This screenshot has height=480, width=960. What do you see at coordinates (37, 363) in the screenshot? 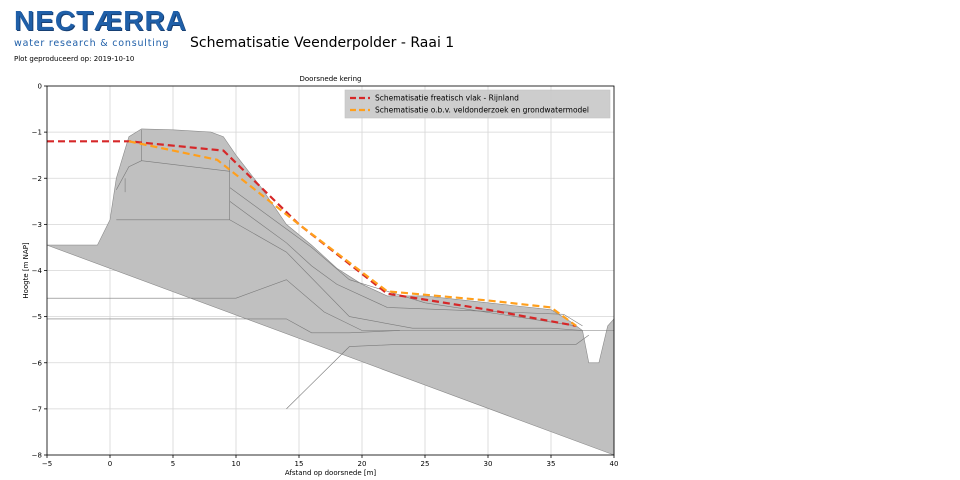
I see `y-tick-label-6: −6` at bounding box center [37, 363].